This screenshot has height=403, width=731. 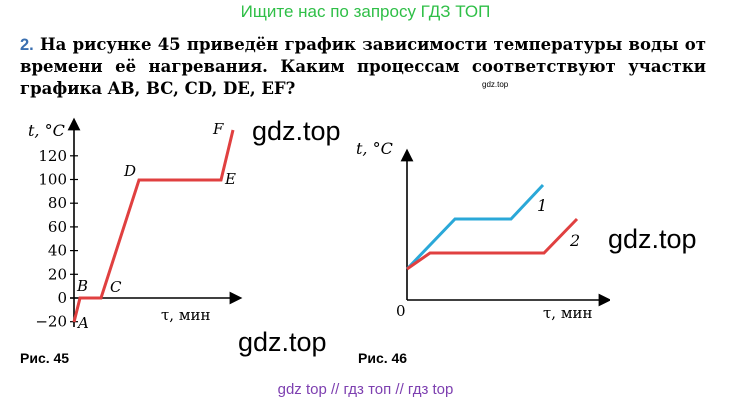 What do you see at coordinates (57, 203) in the screenshot?
I see `y-tick-label: 80` at bounding box center [57, 203].